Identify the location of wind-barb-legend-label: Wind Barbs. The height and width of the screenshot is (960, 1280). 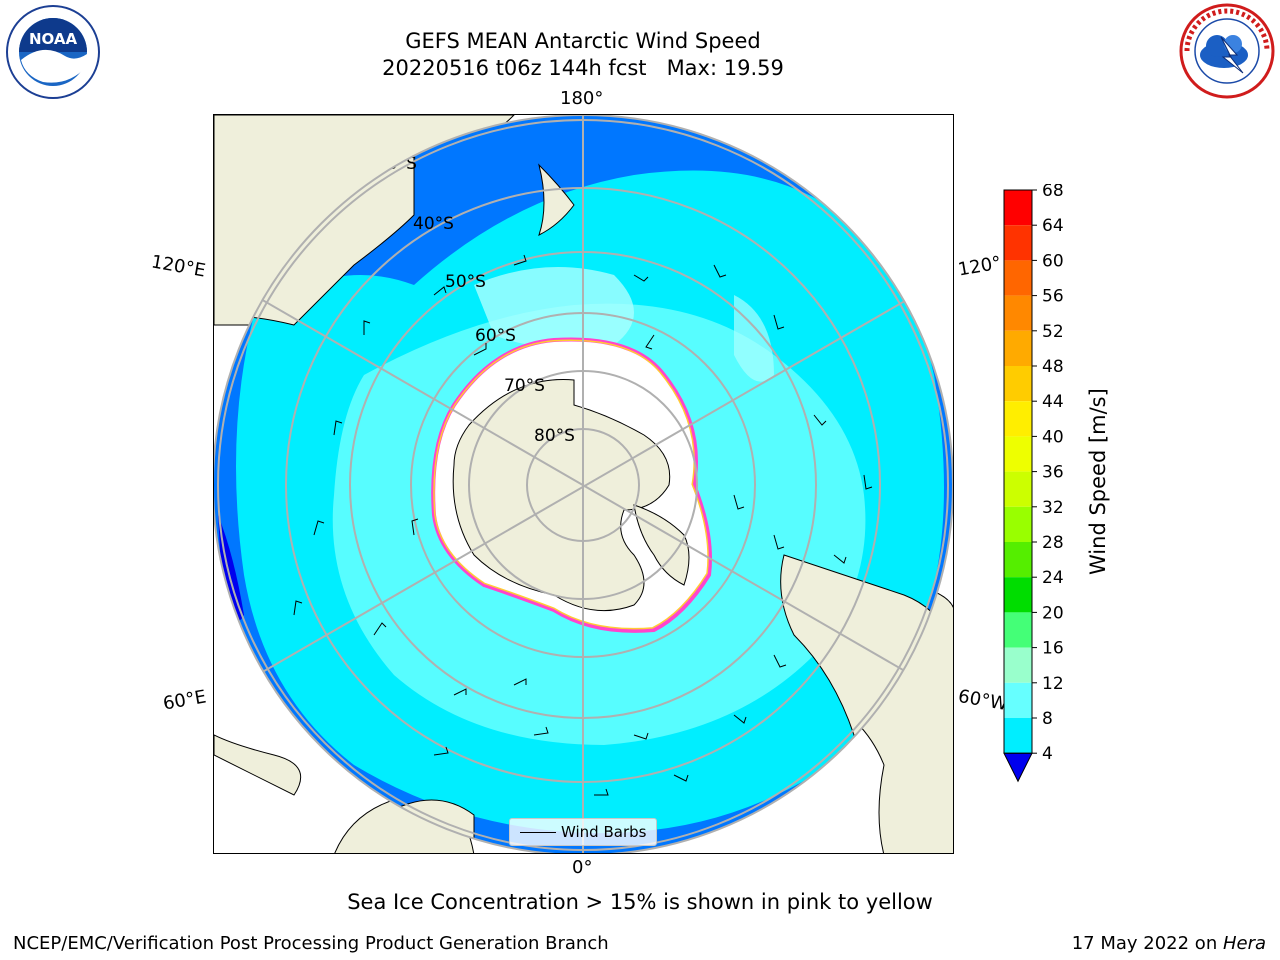
(604, 832).